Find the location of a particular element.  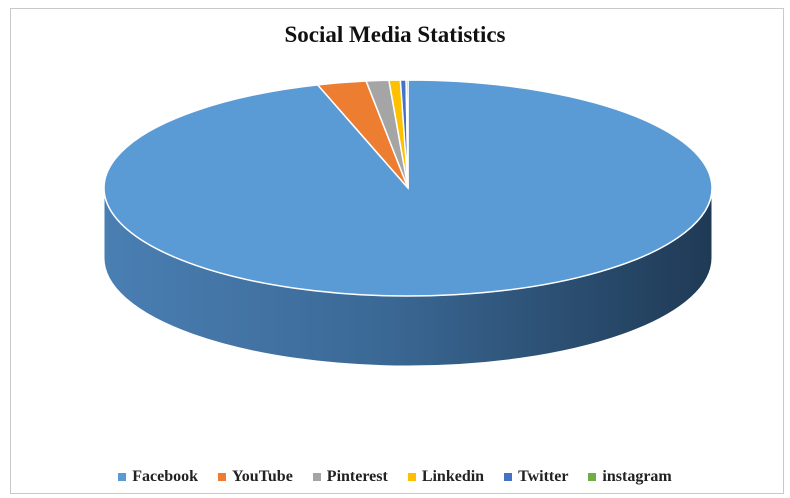

legend-label: Pinterest is located at coordinates (357, 476).